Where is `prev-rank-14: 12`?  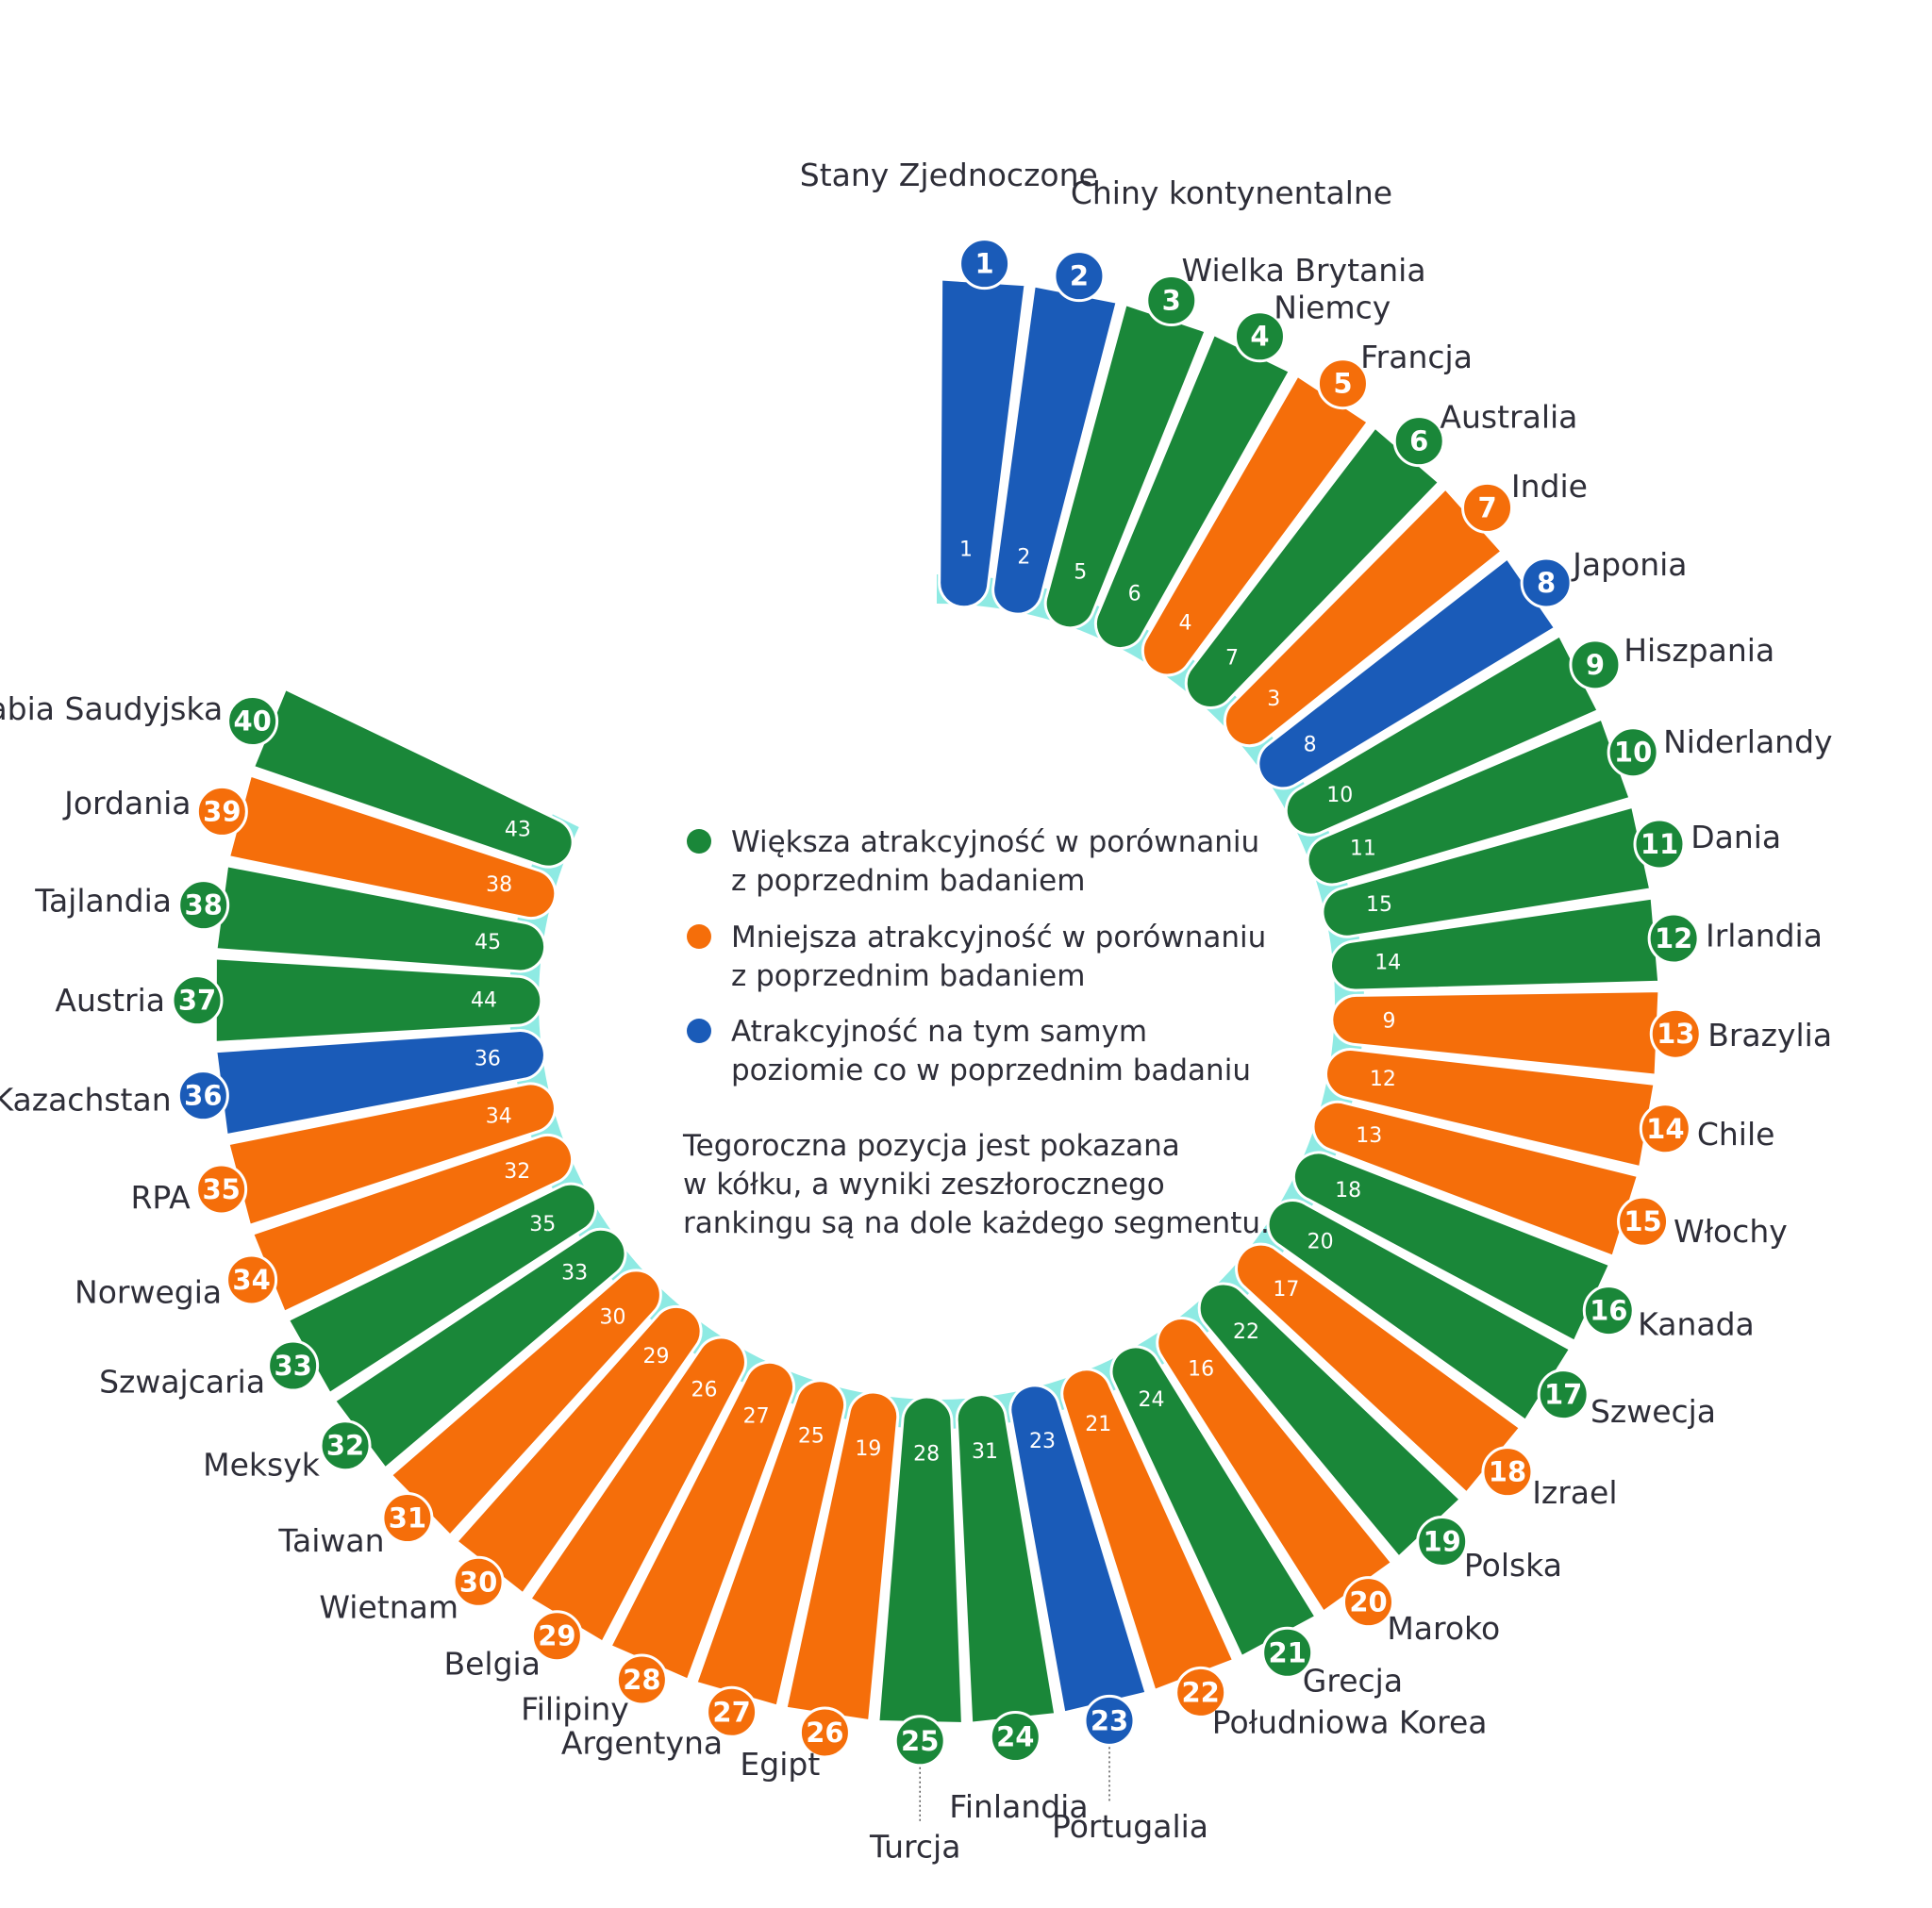 prev-rank-14: 12 is located at coordinates (1383, 1080).